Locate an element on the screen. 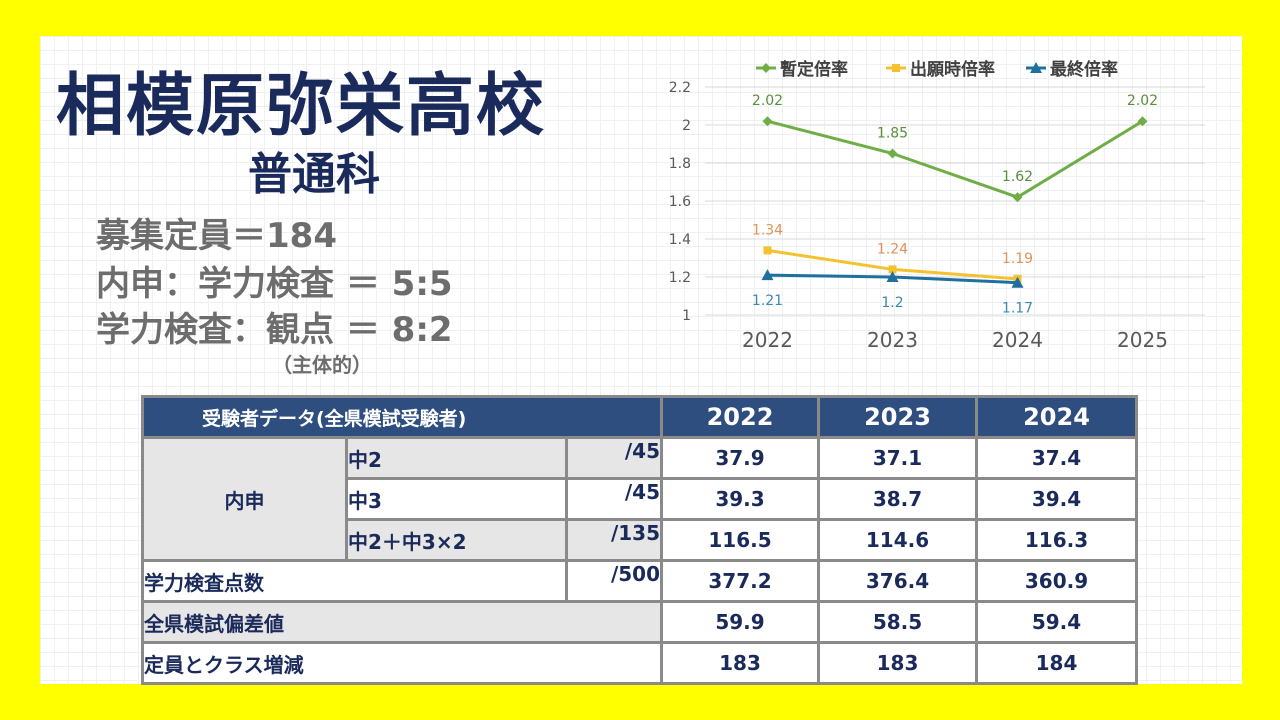 Image resolution: width=1280 pixels, height=720 pixels. table-row: 中2＋中3×2 /135 116.5 114.6 116.3 is located at coordinates (641, 540).